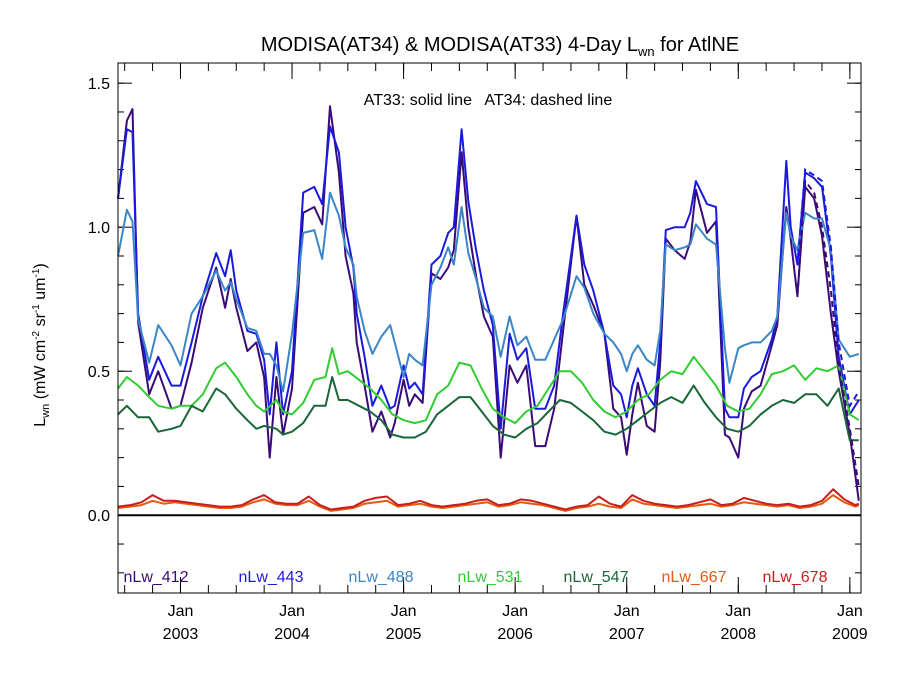 Image resolution: width=900 pixels, height=675 pixels. I want to click on legend-entry-nlw-667: nLw_667, so click(694, 577).